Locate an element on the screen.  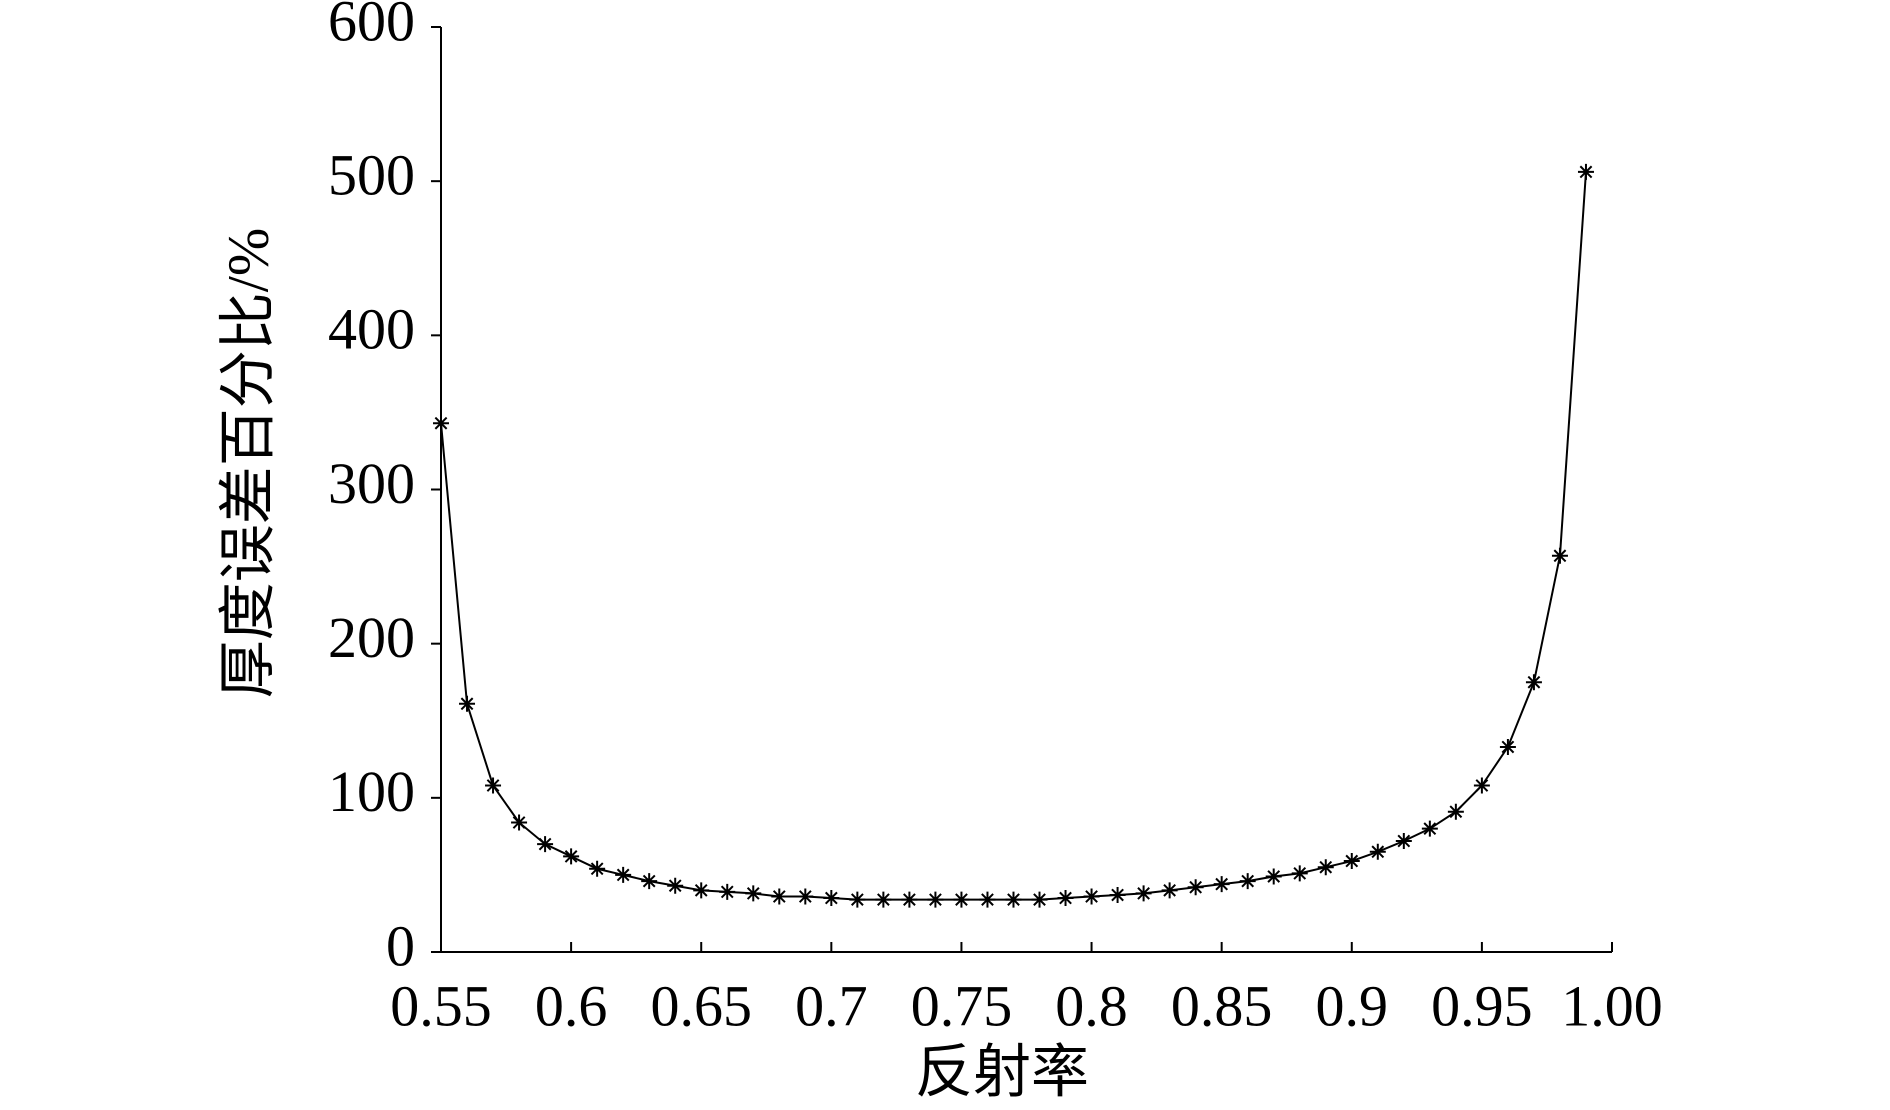
y-tick-label: 600 is located at coordinates (371, 26).